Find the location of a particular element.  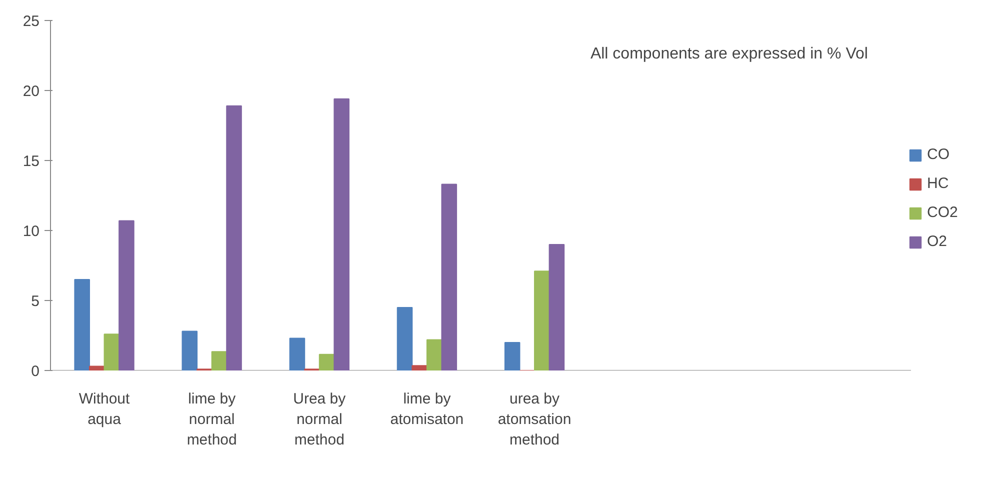

x-tick-label: lime by atomisaton is located at coordinates (427, 409).